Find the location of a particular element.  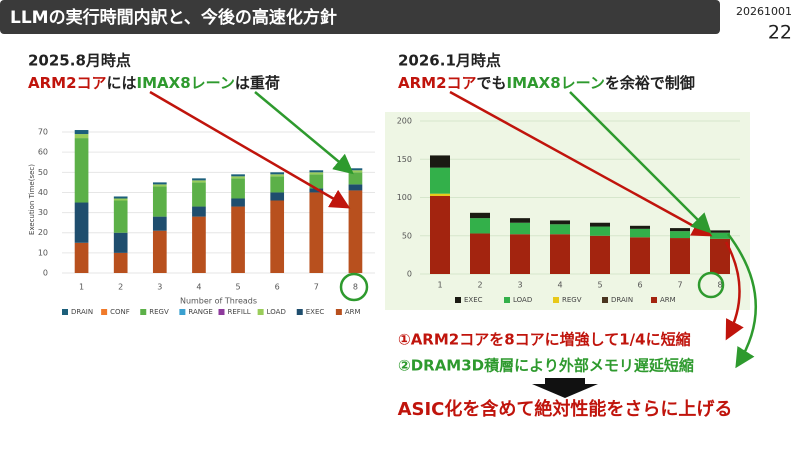

conclusion: ①ARM2コアを8コアに増強して1/4に短縮 is located at coordinates (544, 340).